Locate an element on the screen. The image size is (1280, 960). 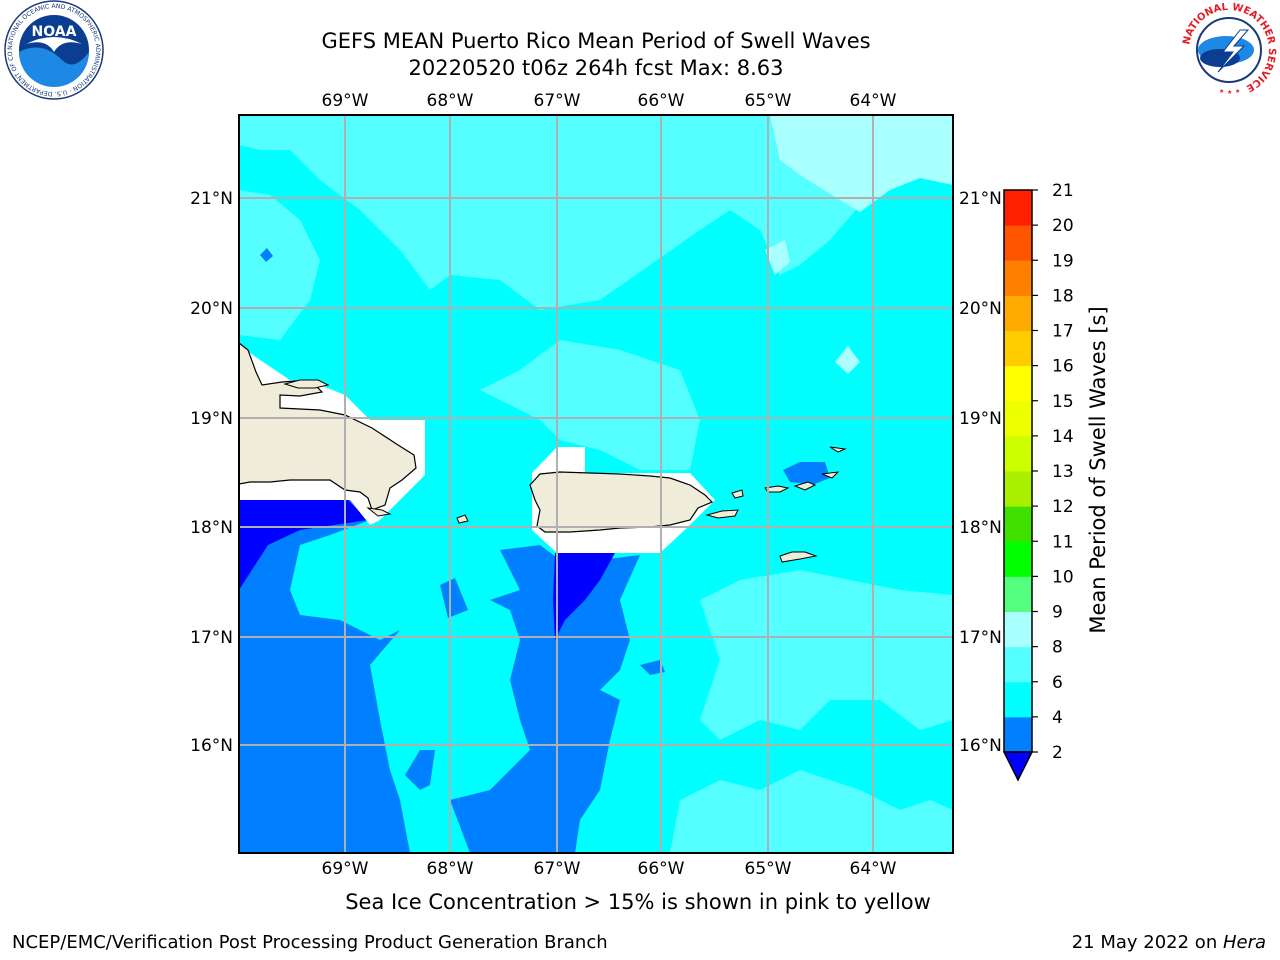
land-anegada is located at coordinates (838, 449).